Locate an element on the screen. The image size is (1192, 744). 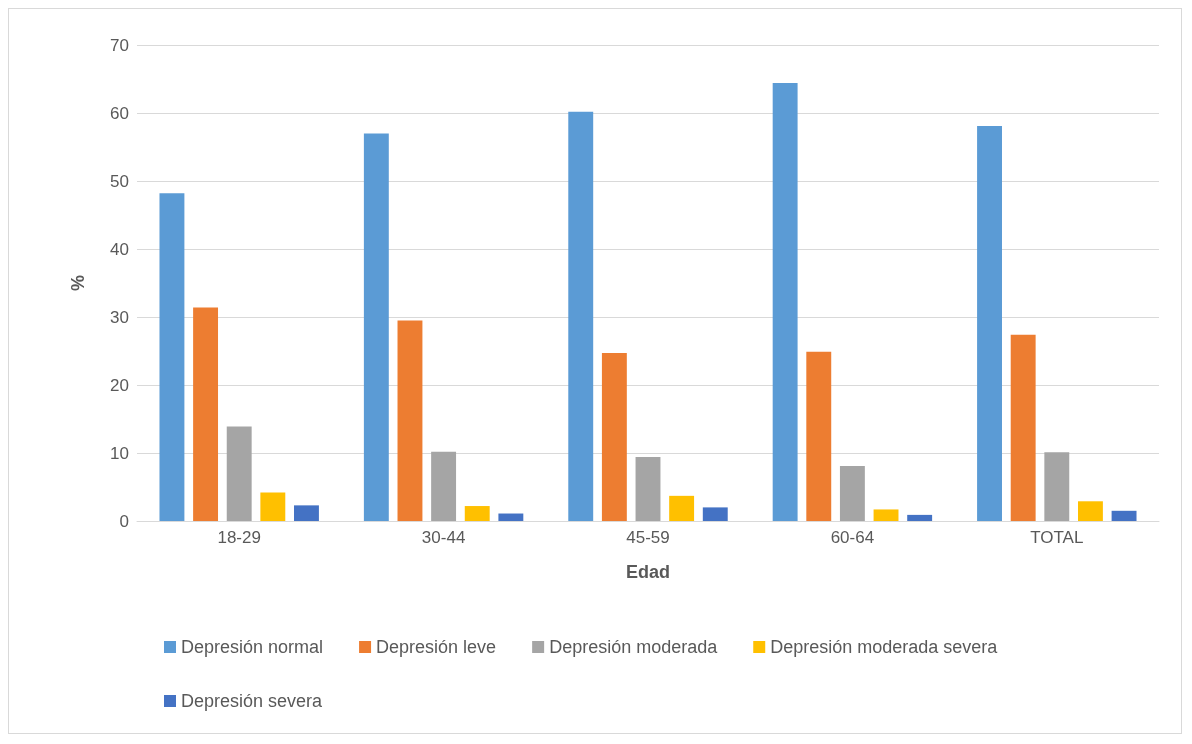
y-tick-label: 0 is located at coordinates (124, 521).